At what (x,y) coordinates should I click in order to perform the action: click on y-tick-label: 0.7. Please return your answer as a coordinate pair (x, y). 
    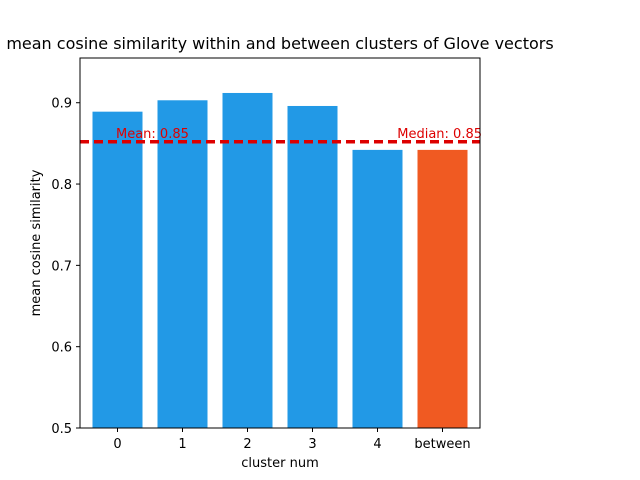
    Looking at the image, I should click on (61, 266).